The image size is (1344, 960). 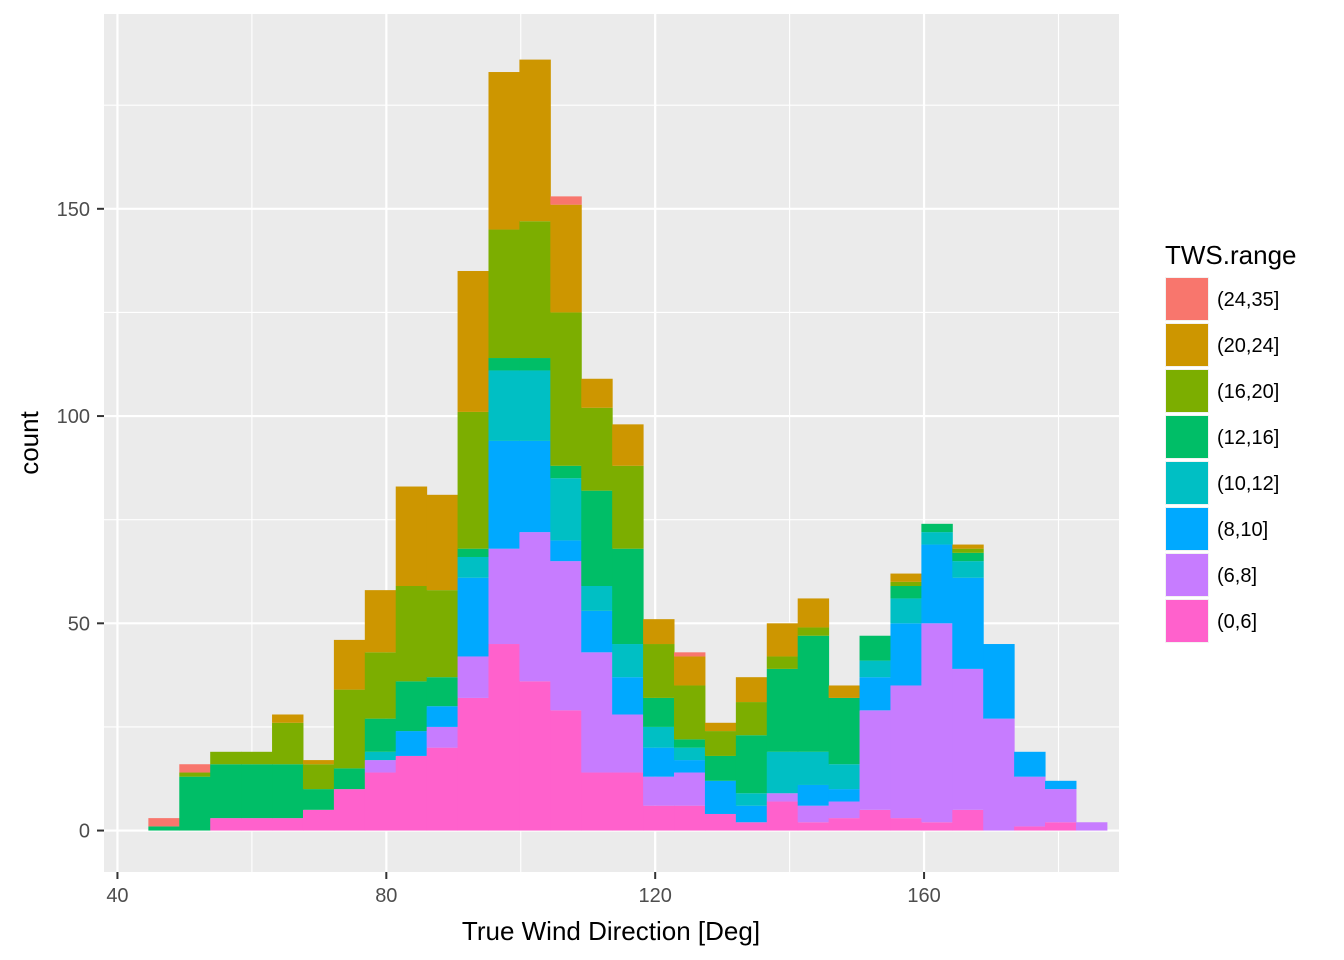 I want to click on y-tick-label: 150, so click(x=73, y=210).